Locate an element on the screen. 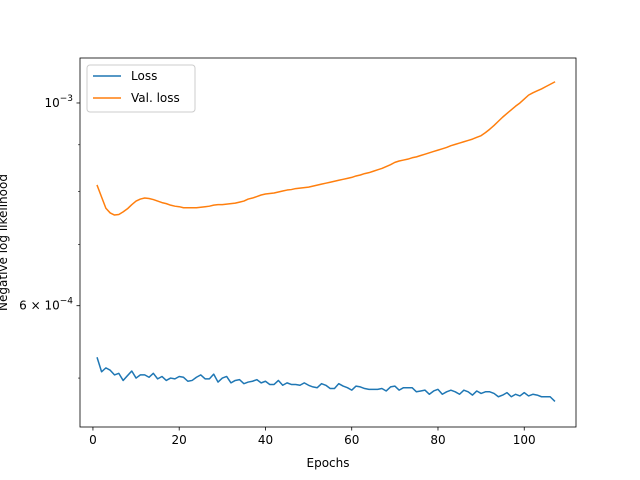 Image resolution: width=640 pixels, height=480 pixels. legend-label-val-loss: Val. loss is located at coordinates (155, 98).